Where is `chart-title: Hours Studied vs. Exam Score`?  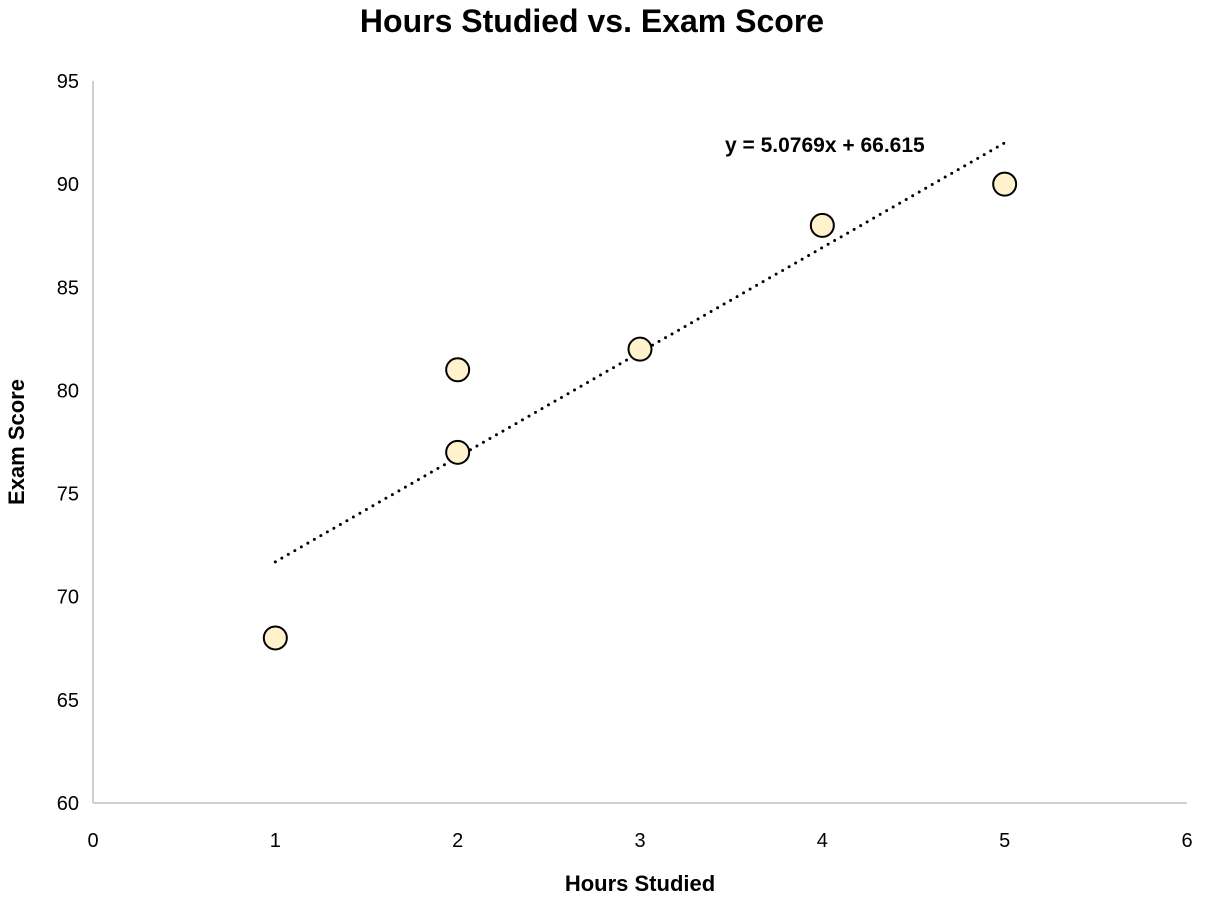
chart-title: Hours Studied vs. Exam Score is located at coordinates (592, 21).